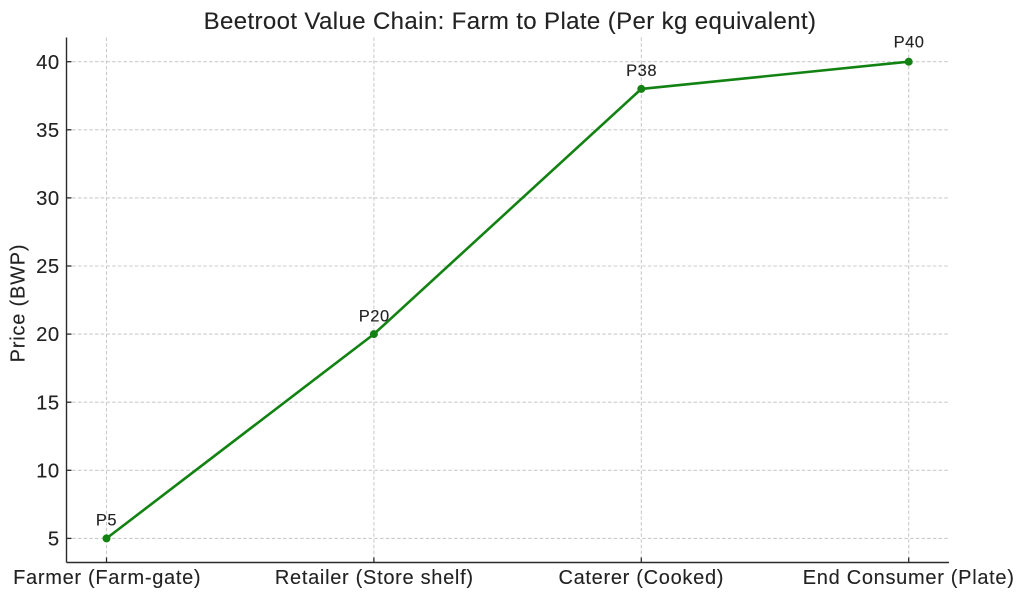 This screenshot has height=599, width=1024. I want to click on svg-text: Caterer (Cooked), so click(641, 578).